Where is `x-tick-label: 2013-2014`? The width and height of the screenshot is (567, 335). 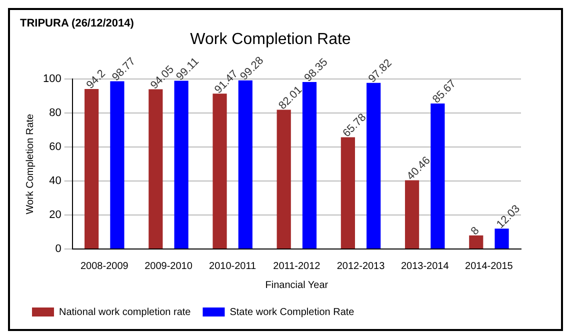 x-tick-label: 2013-2014 is located at coordinates (425, 266).